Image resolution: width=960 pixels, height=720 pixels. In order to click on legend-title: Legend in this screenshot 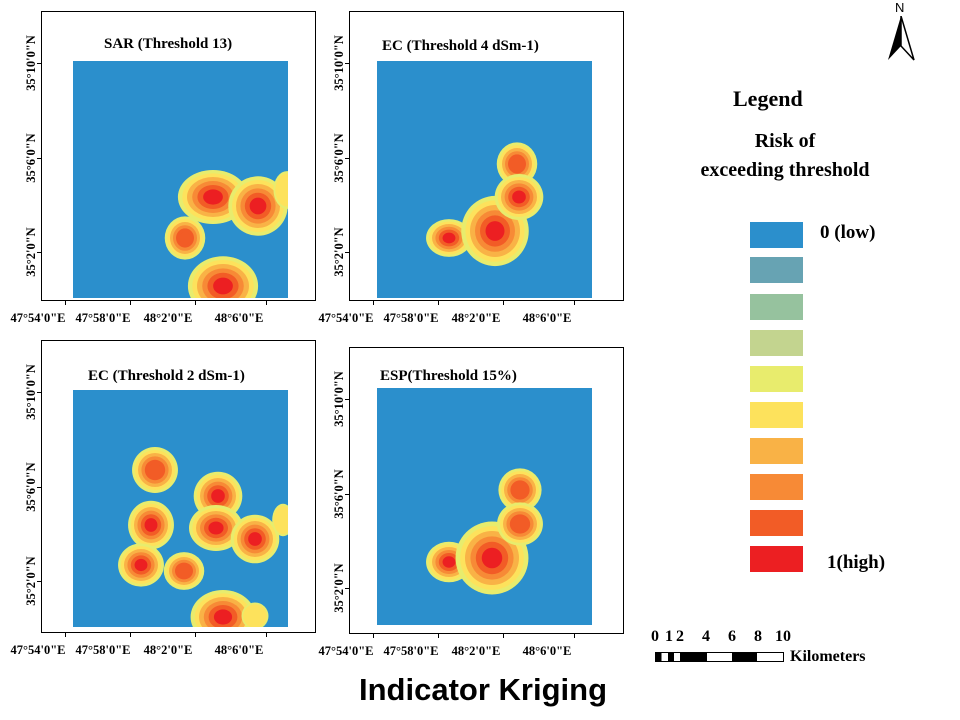, I will do `click(768, 98)`.